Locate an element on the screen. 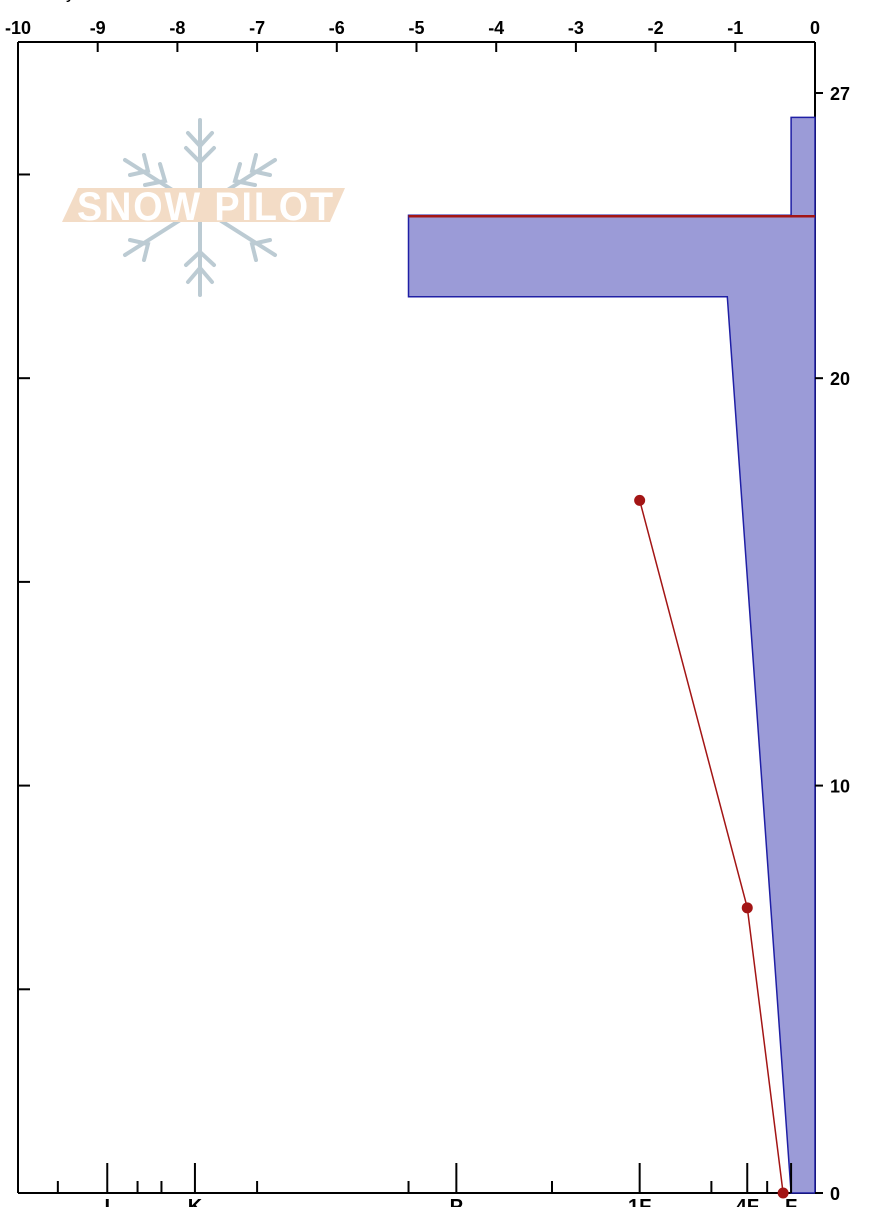 Image resolution: width=876 pixels, height=1207 pixels. hardness-label: I is located at coordinates (107, 1201).